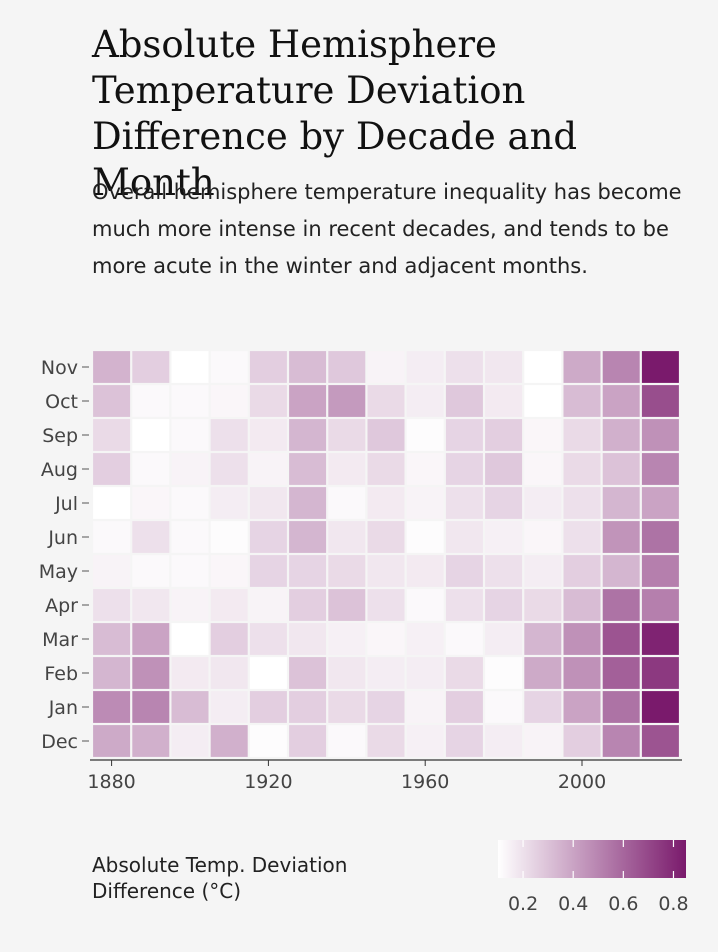 This screenshot has width=718, height=952. I want to click on heatmap-cell-sep-2000, so click(582, 435).